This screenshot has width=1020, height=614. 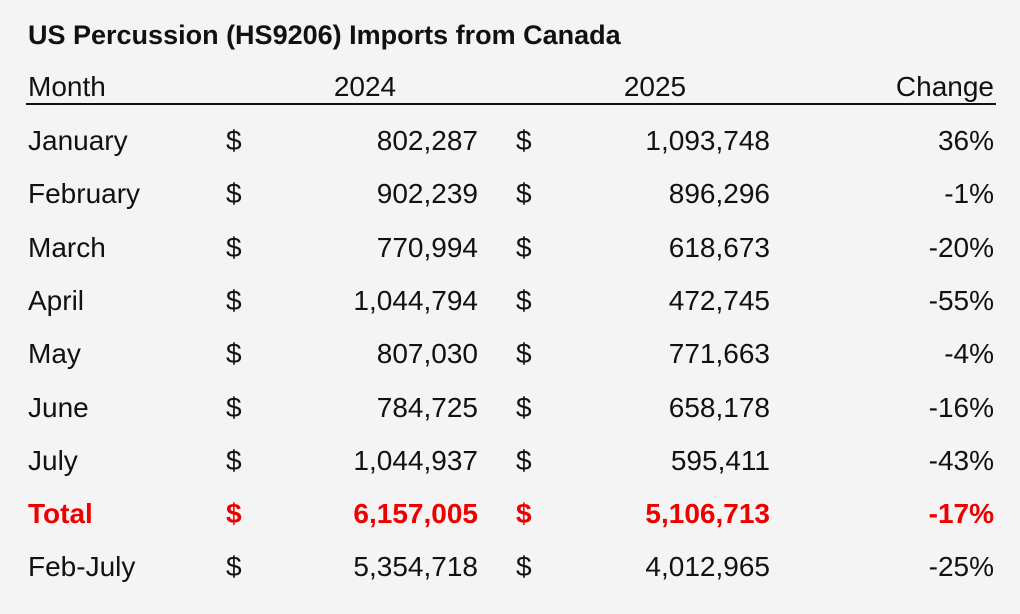 I want to click on value-cell: 807,030, so click(x=427, y=354).